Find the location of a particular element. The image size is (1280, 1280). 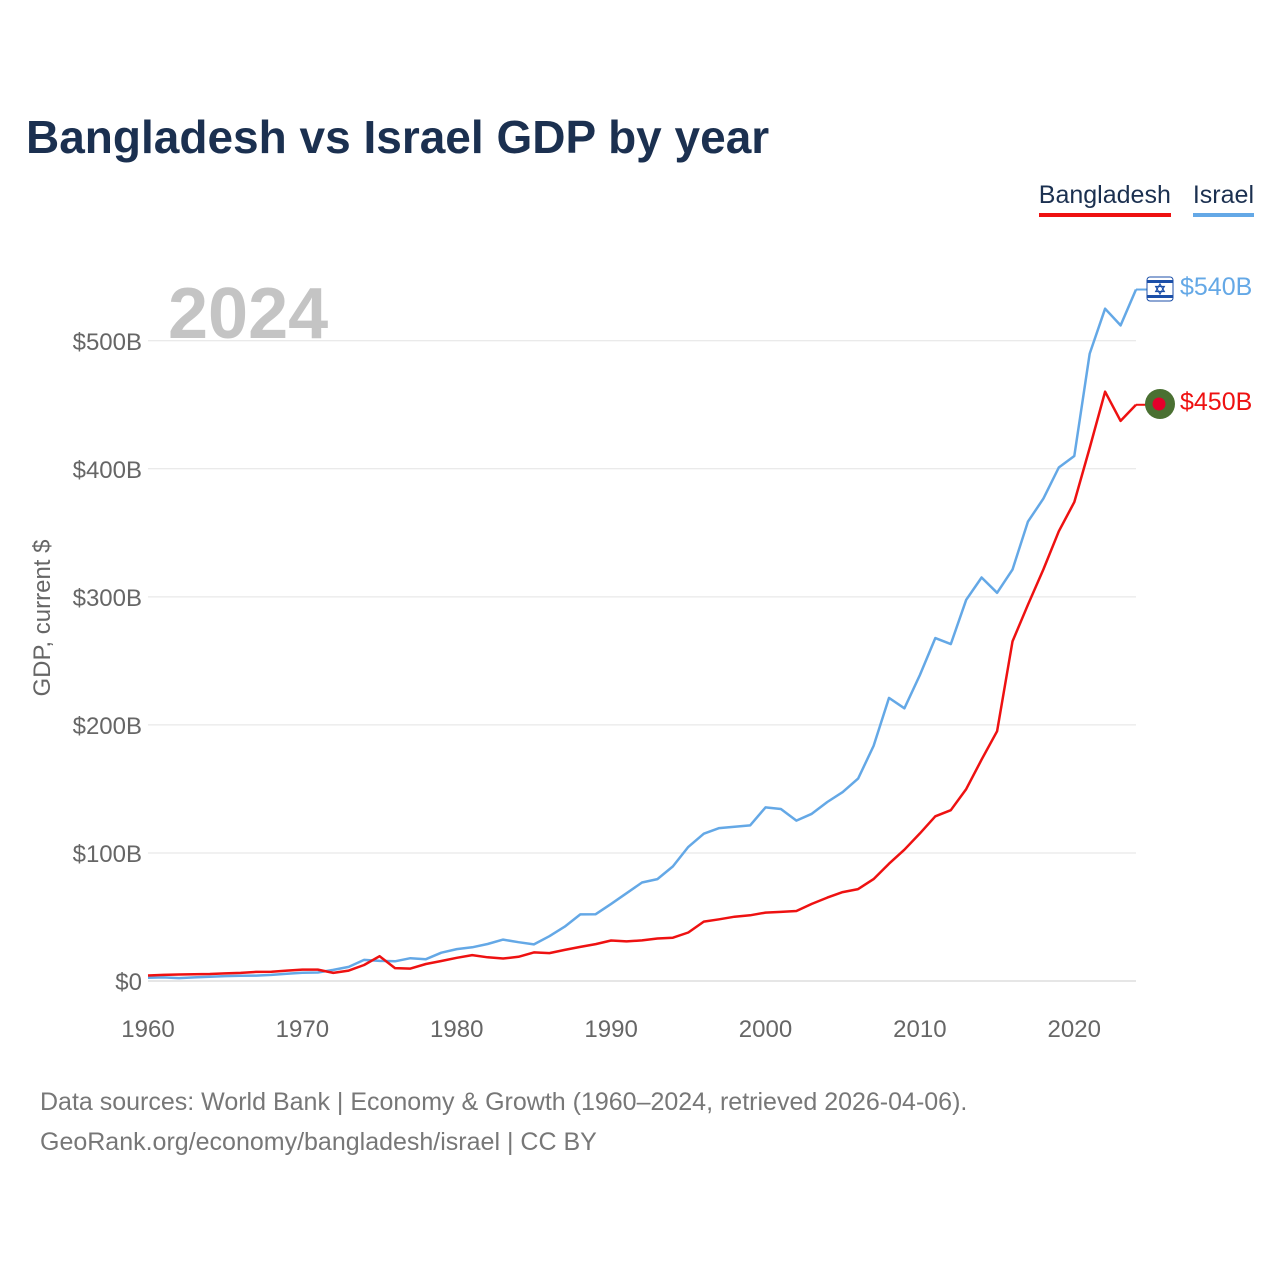

x-tick-label: 1980 is located at coordinates (456, 1029).